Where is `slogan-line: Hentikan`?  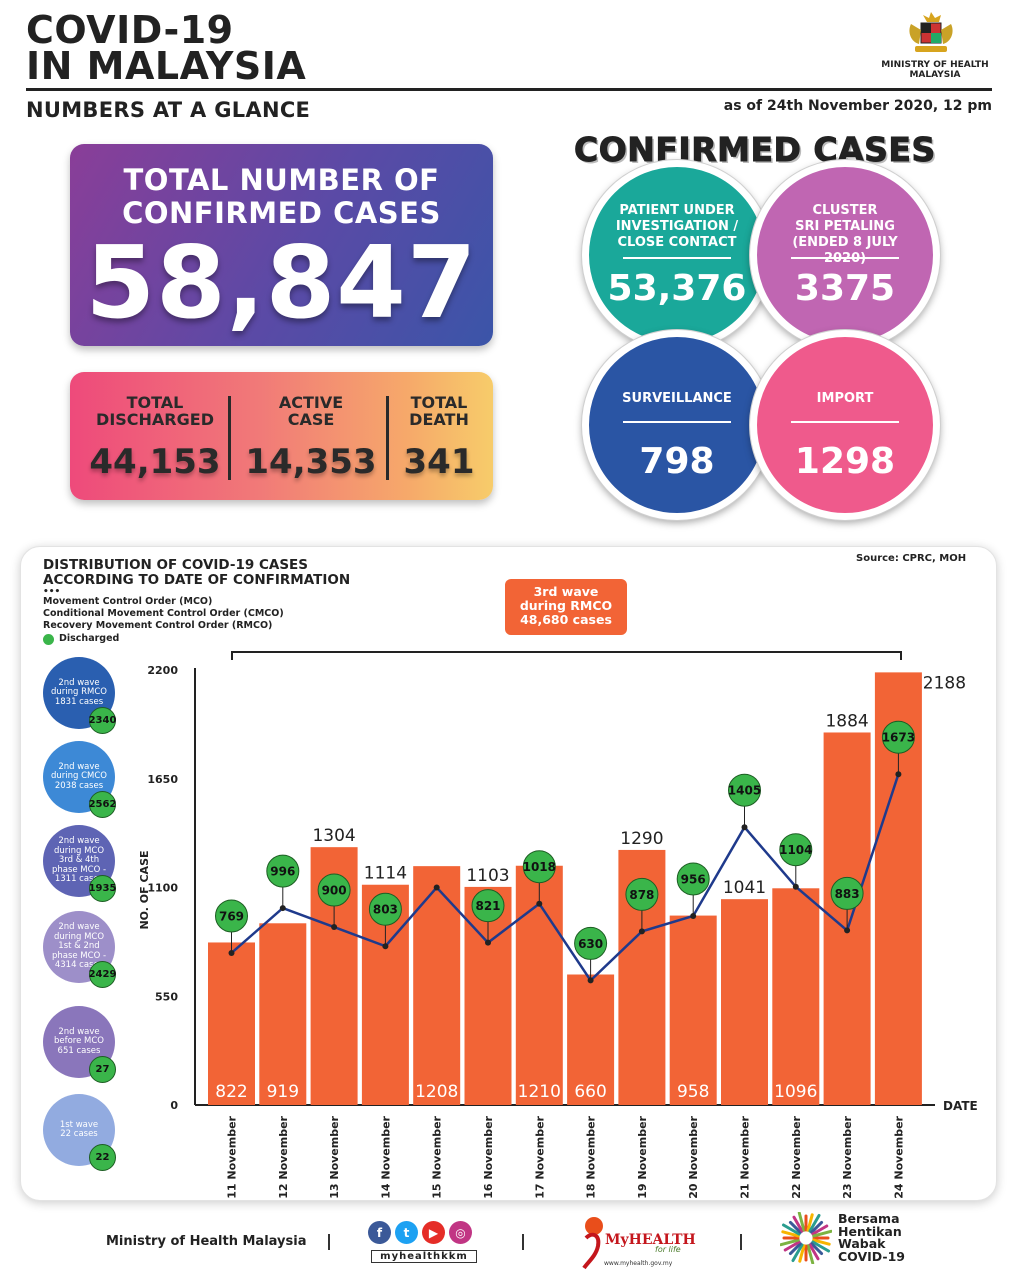
slogan-line: Hentikan is located at coordinates (870, 1231).